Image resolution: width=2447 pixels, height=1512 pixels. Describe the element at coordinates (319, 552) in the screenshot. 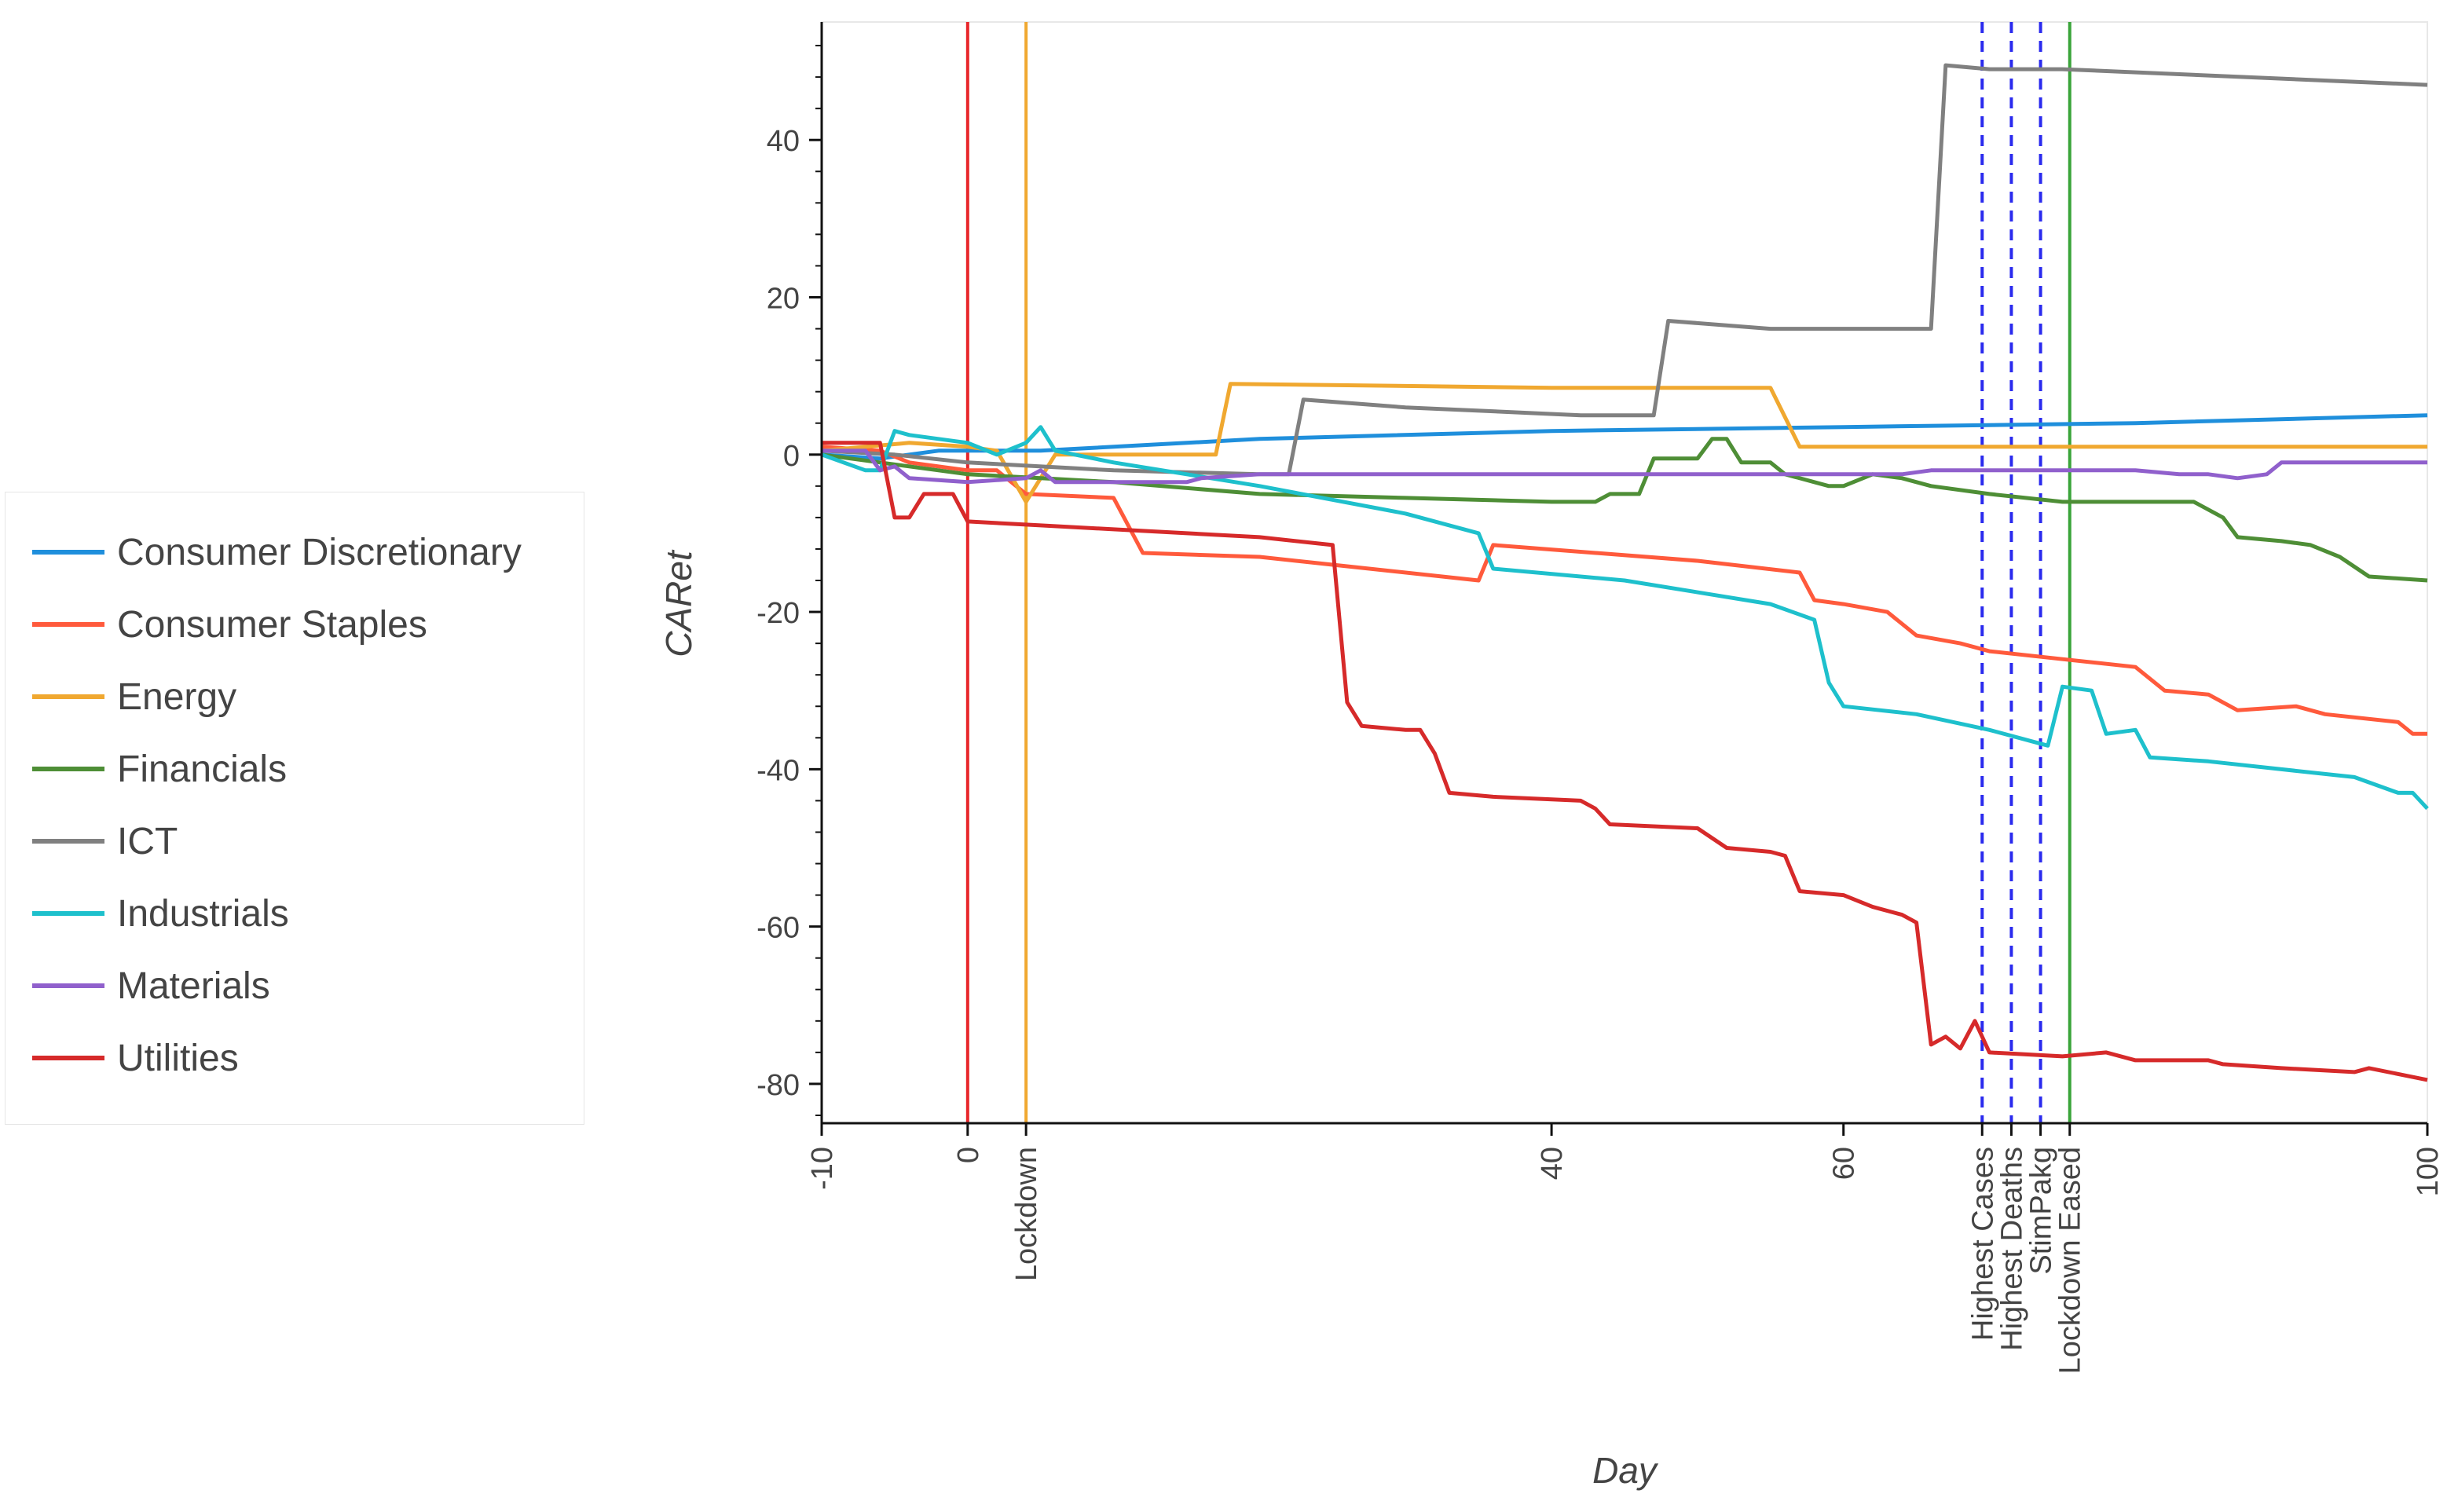

I see `legend-label: Consumer Discretionary` at that location.